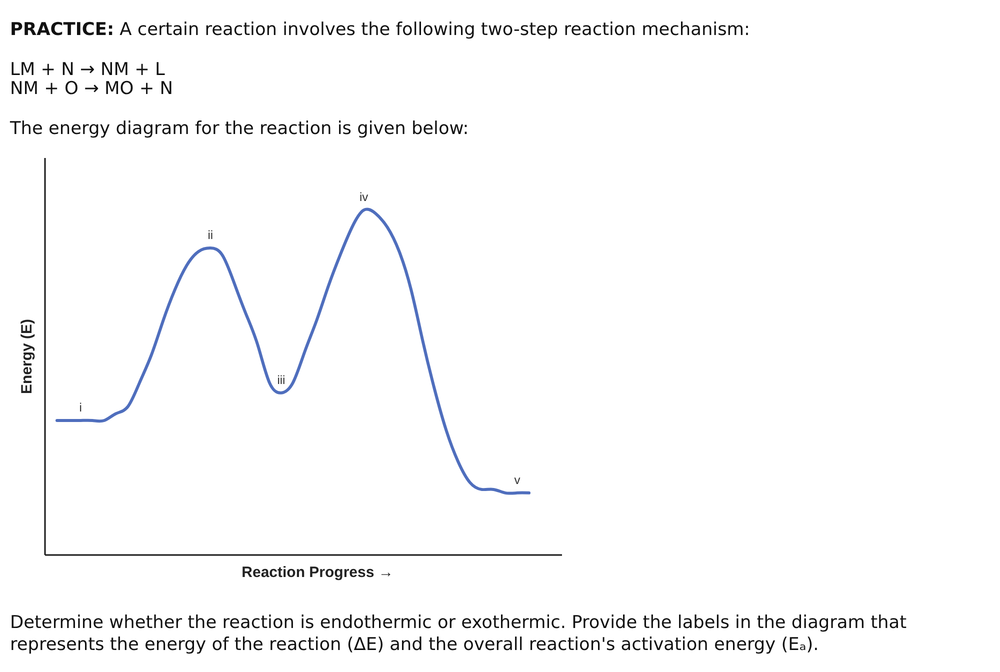 This screenshot has width=1000, height=672. I want to click on annotation: iv, so click(363, 197).